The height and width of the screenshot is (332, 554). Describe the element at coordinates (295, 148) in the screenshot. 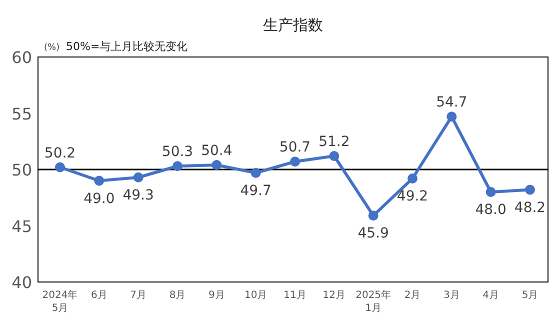

I see `data-label: 50.7` at that location.